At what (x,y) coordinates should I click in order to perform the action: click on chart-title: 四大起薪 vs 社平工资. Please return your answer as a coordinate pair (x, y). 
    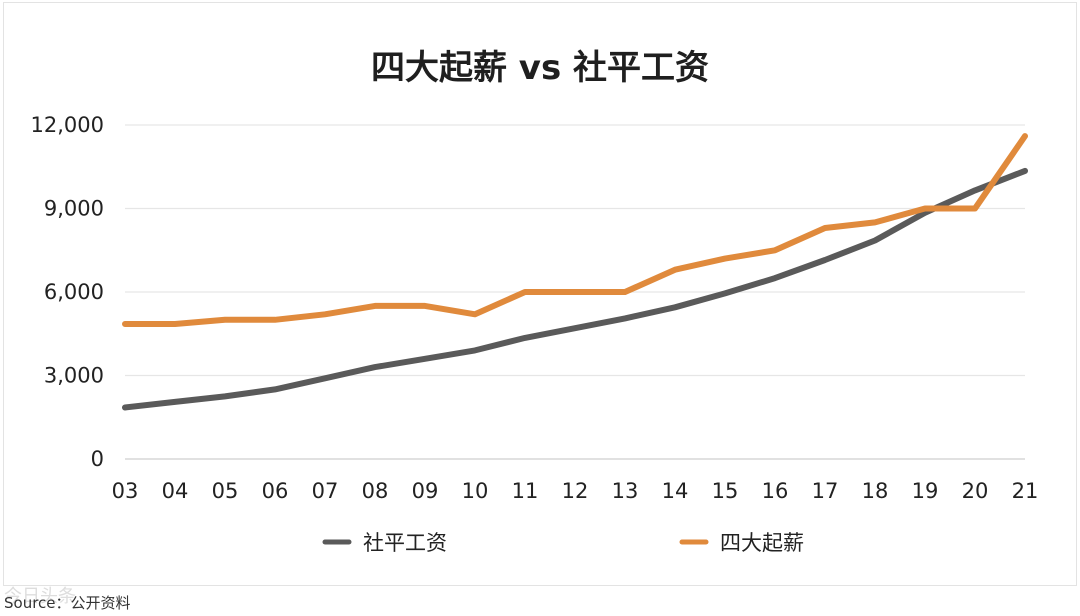
    Looking at the image, I should click on (540, 68).